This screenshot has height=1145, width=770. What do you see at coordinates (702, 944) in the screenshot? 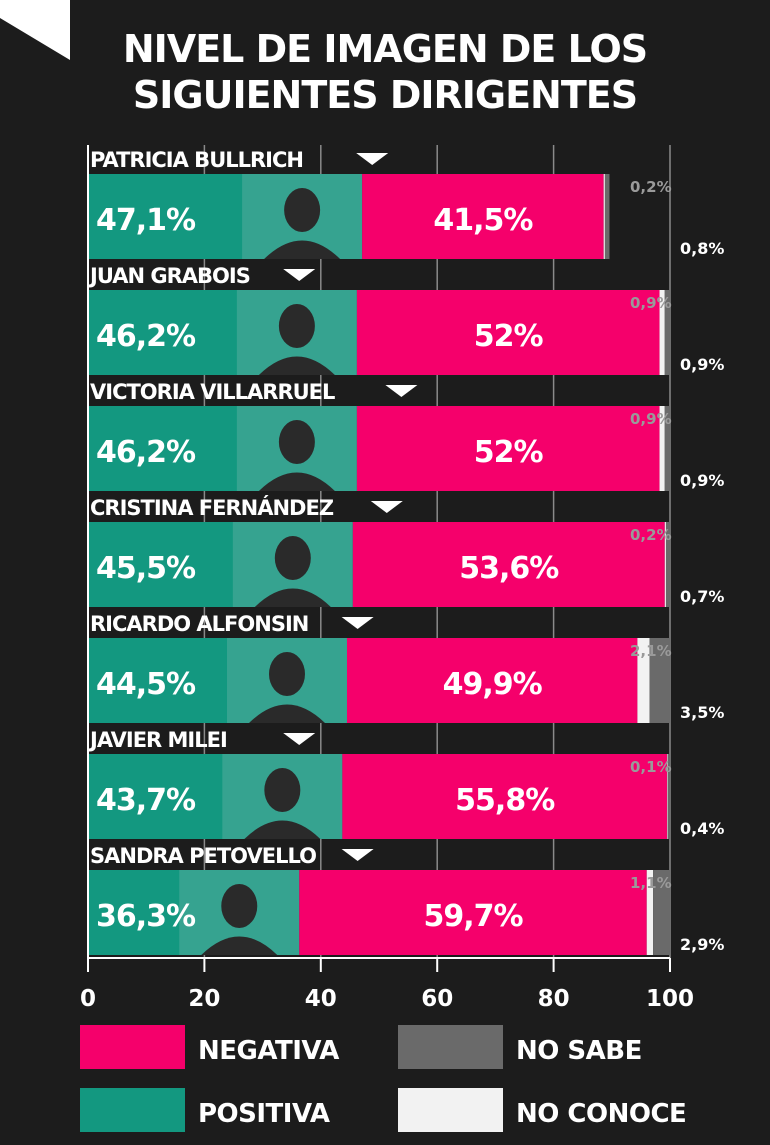
I see `data-label-no-sabe: 2,9%` at bounding box center [702, 944].